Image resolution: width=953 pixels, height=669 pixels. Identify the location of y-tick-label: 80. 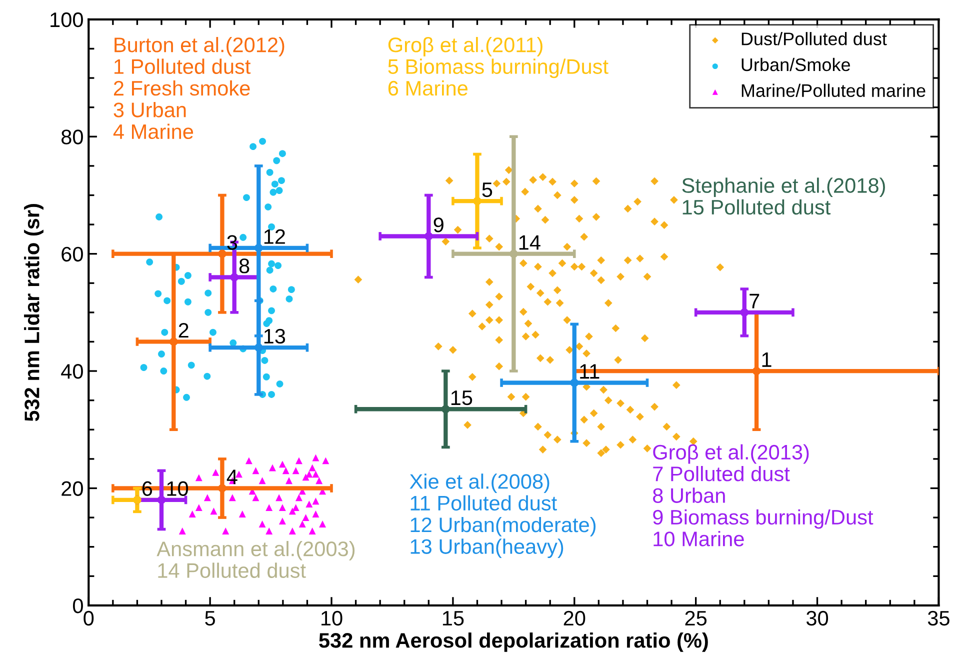
(72, 137).